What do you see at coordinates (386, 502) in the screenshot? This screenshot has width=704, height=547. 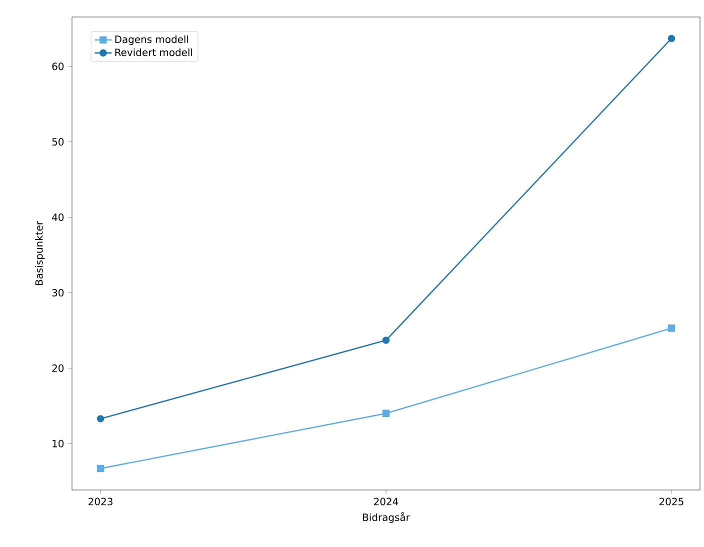 I see `x-tick-label: 2024` at bounding box center [386, 502].